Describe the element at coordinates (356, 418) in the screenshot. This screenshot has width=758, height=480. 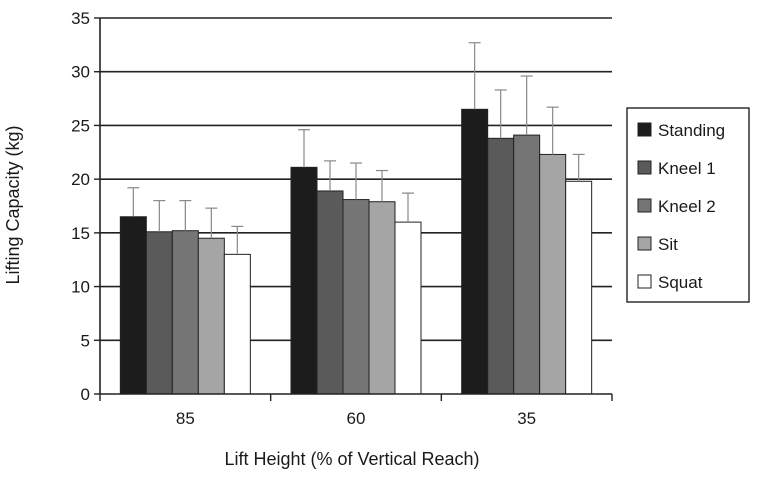
I see `x-tick-label: 60` at that location.